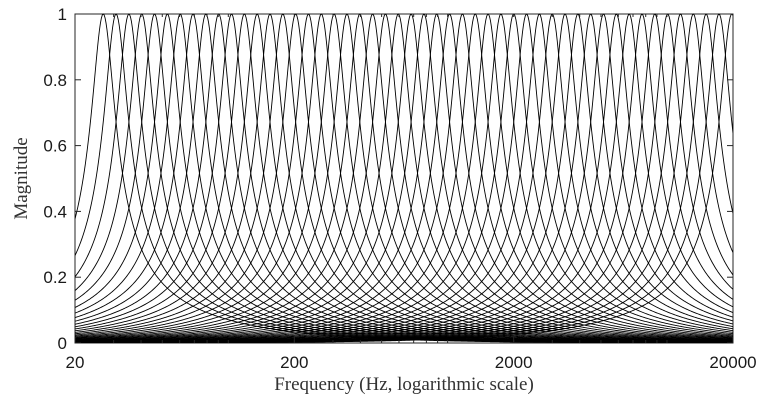 The width and height of the screenshot is (760, 403). Describe the element at coordinates (732, 362) in the screenshot. I see `x-tick-label: 20000` at that location.